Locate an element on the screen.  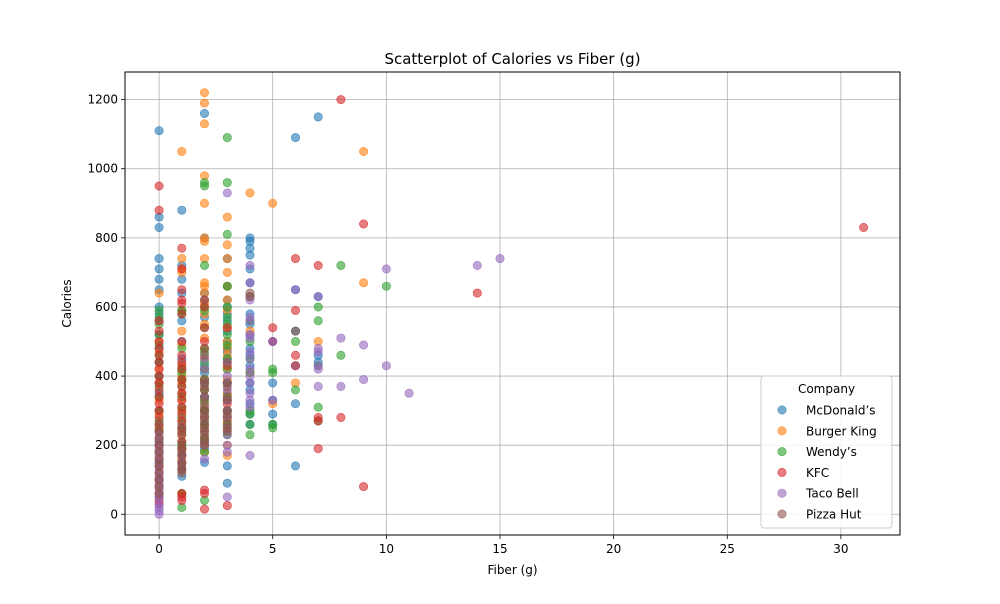
y-tick-label: 0 is located at coordinates (114, 514).